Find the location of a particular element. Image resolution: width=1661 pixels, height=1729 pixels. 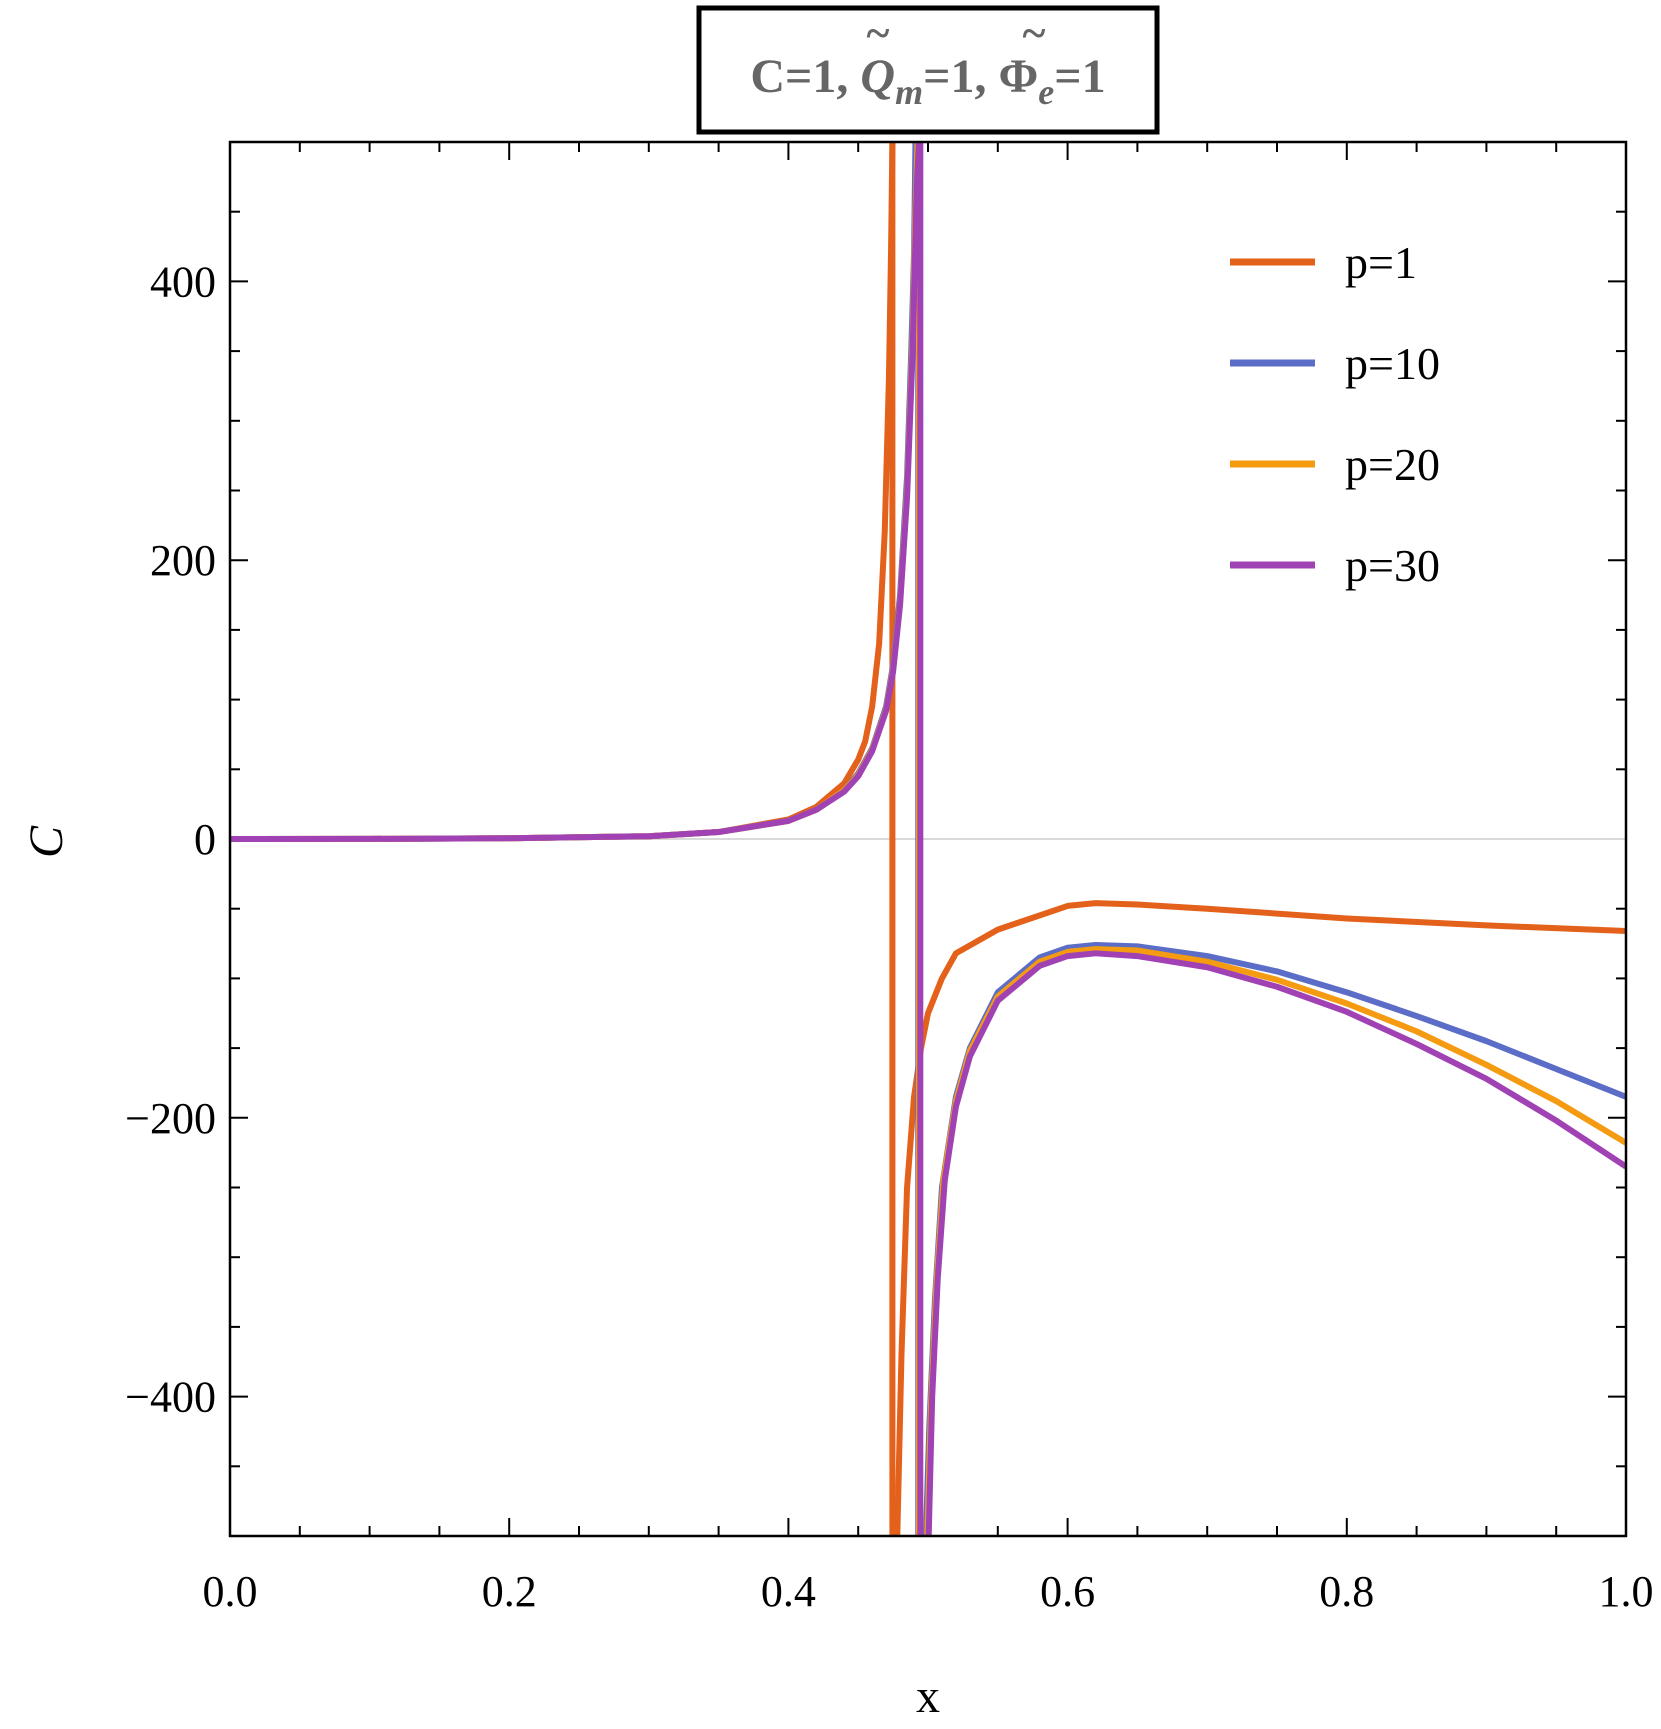

chart-title: C=1, Qm=1, Φe=1 is located at coordinates (927, 81).